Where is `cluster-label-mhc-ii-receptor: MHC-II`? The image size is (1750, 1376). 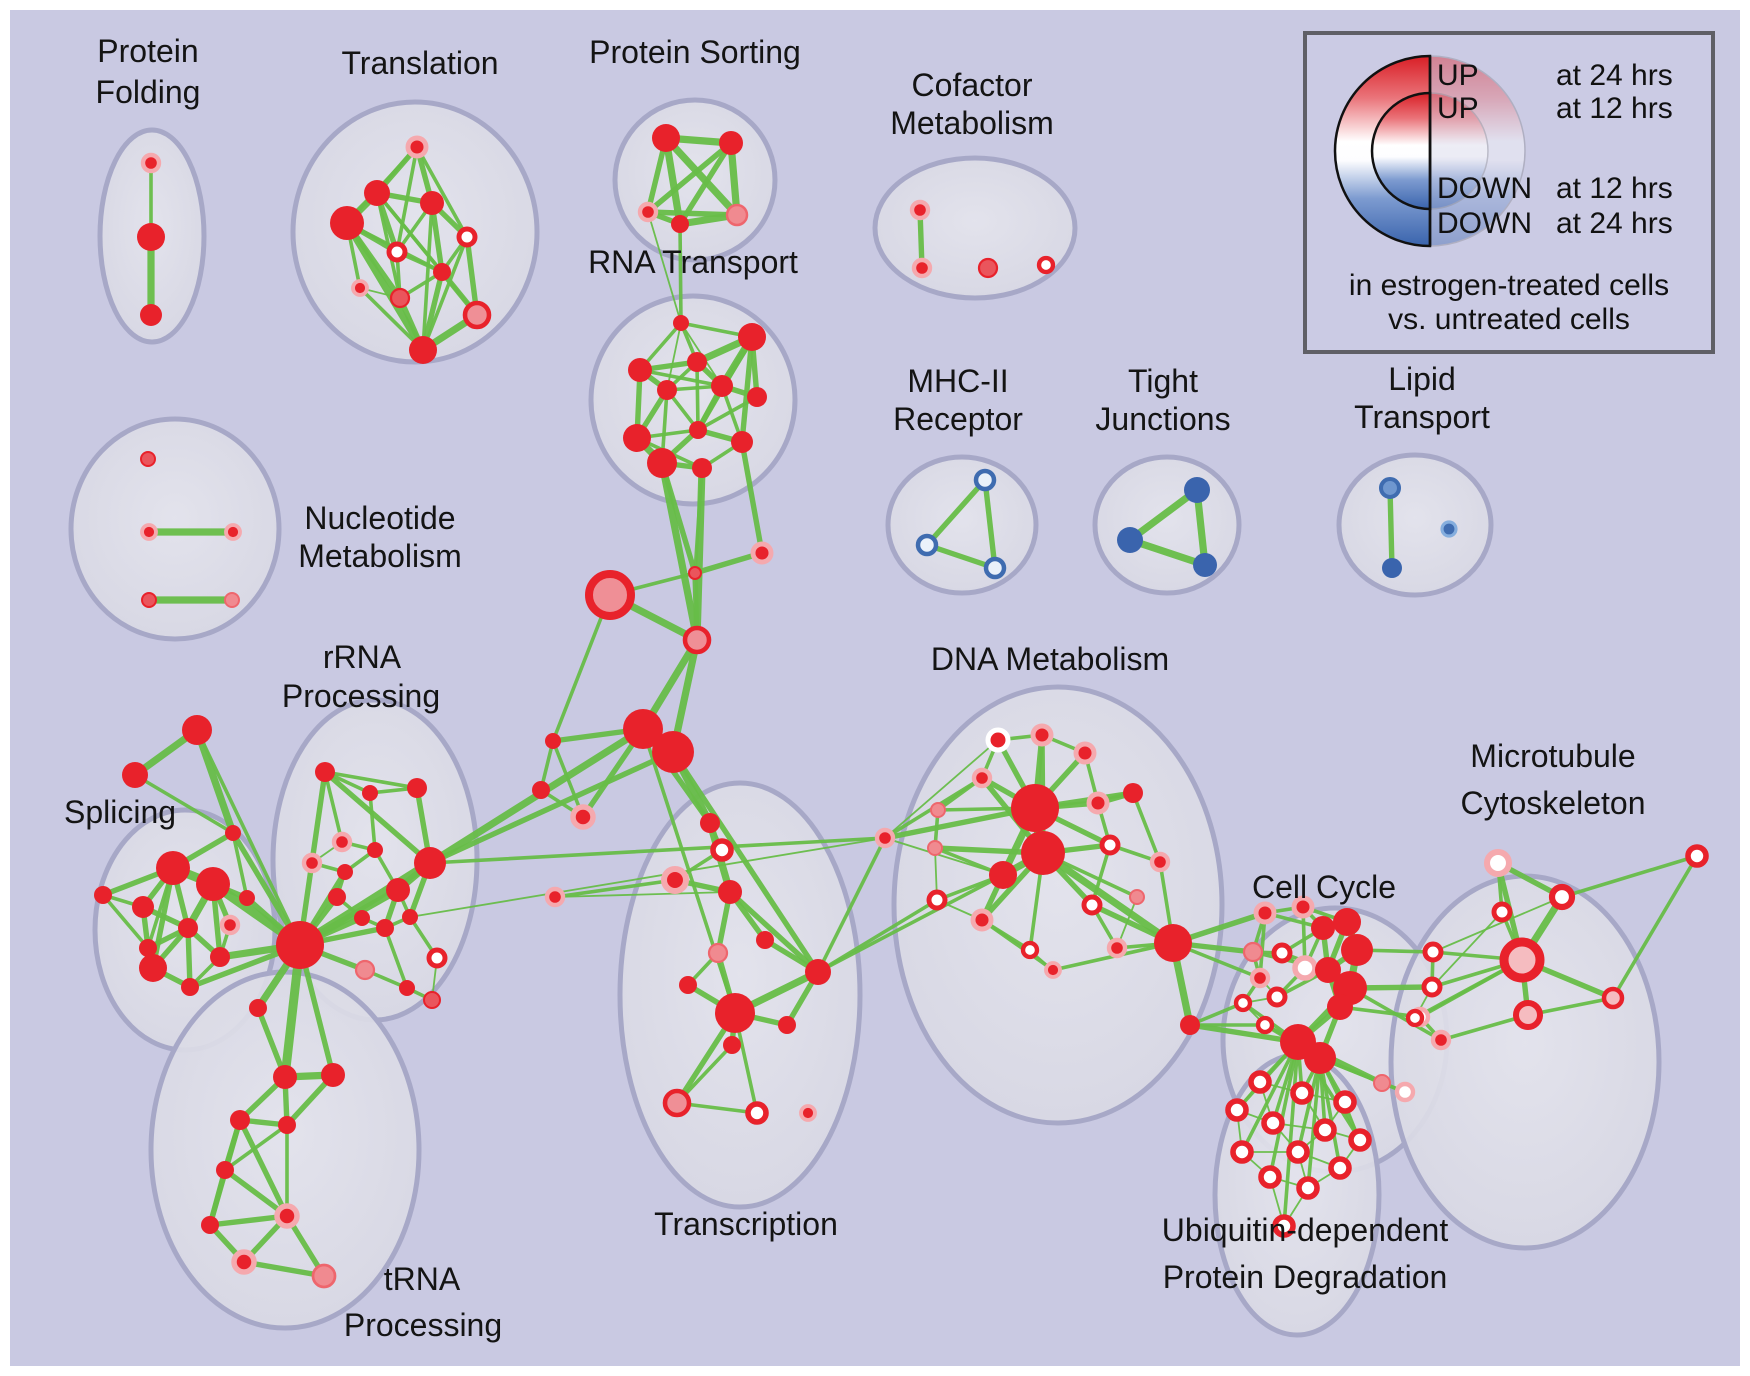
cluster-label-mhc-ii-receptor: MHC-II is located at coordinates (957, 381).